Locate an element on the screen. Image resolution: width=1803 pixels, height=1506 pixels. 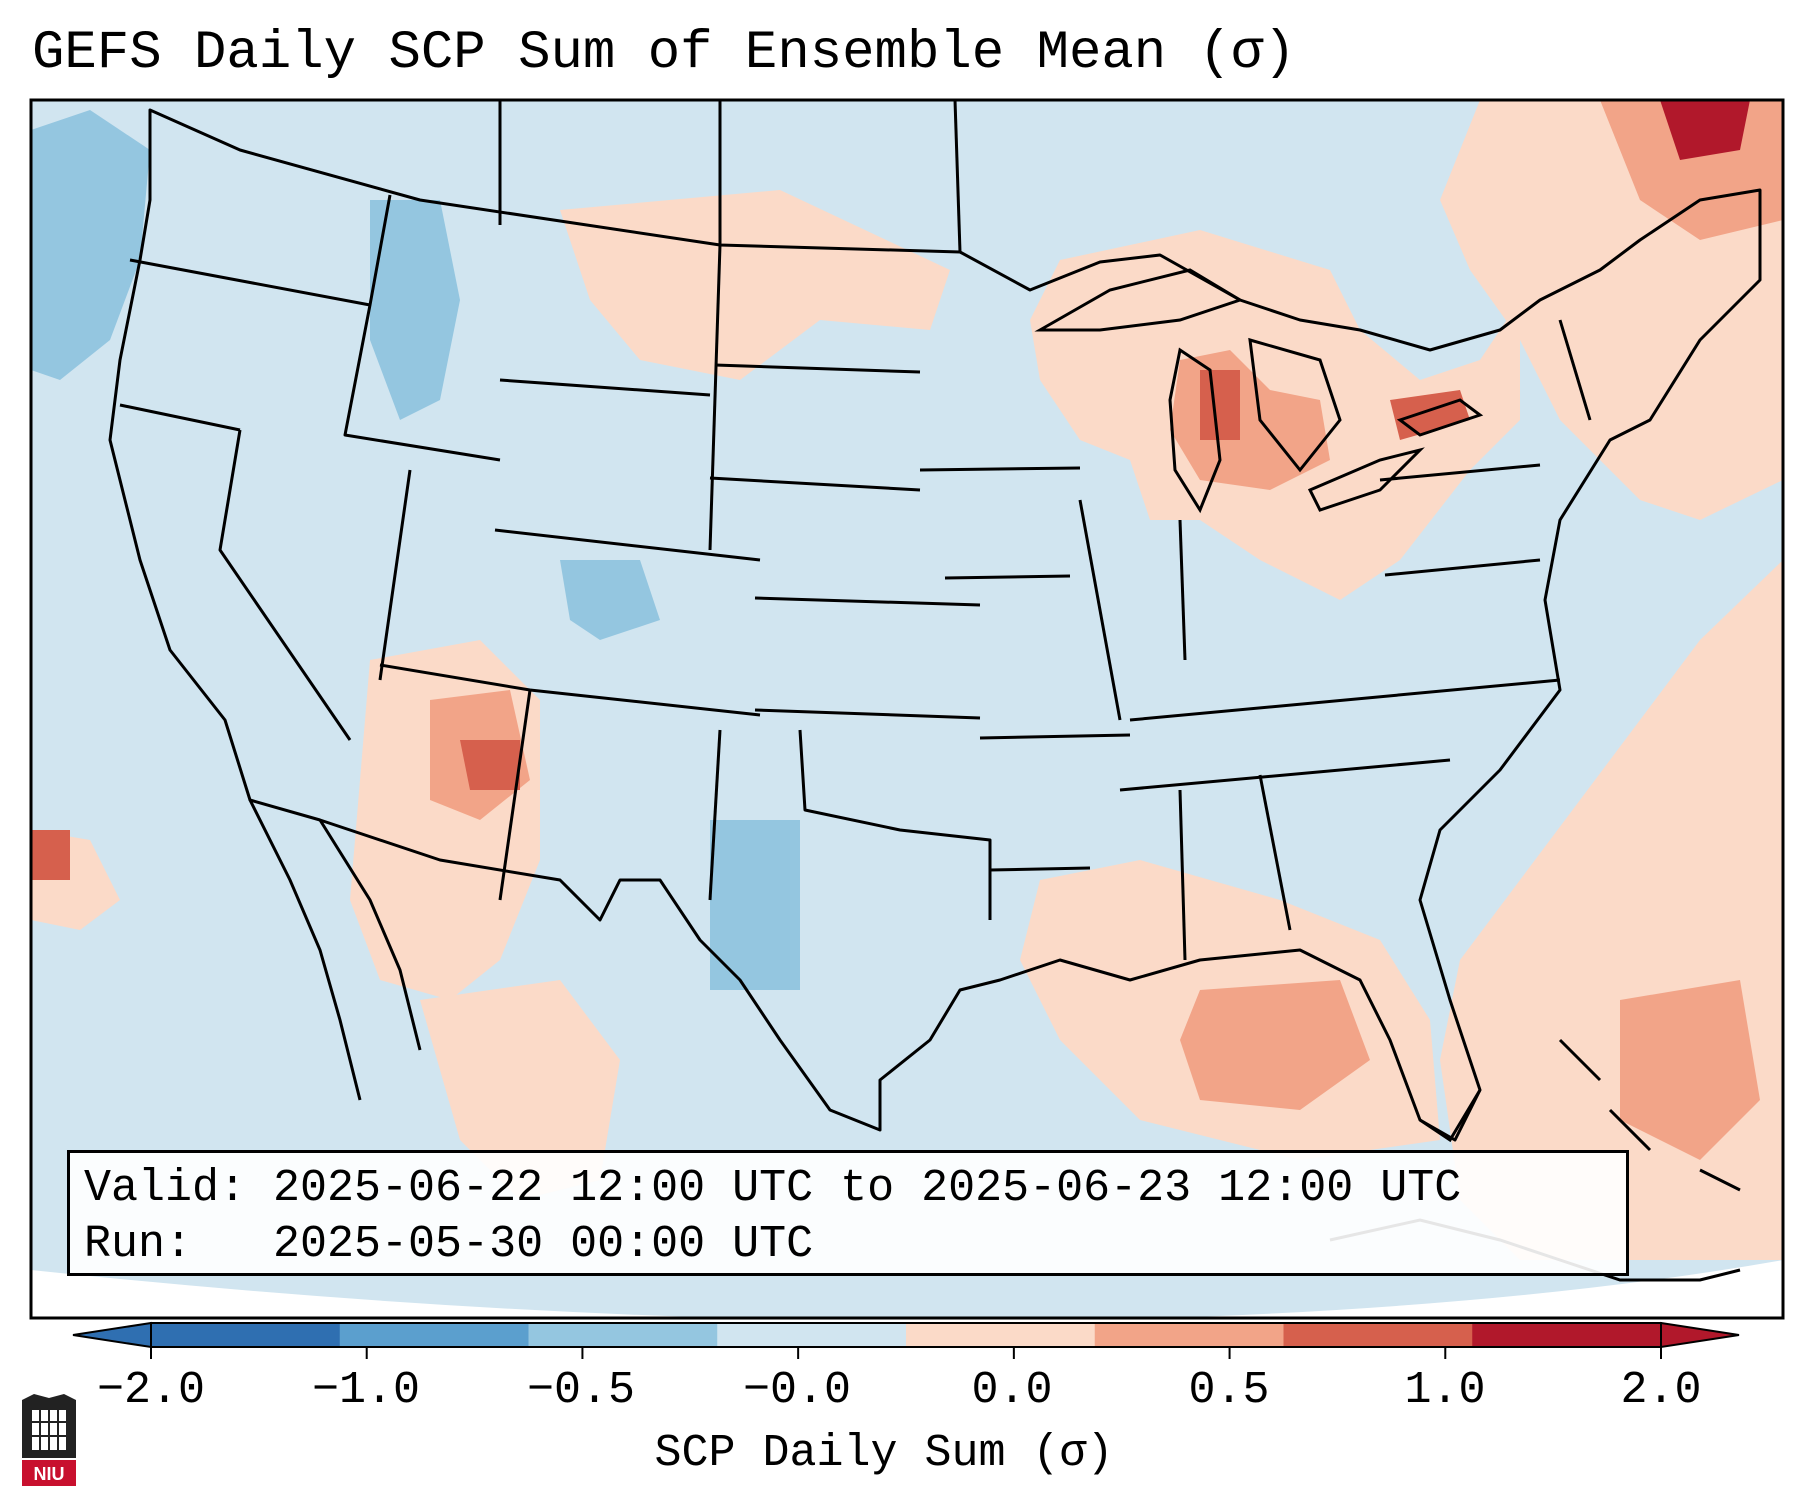
baja-peninsula is located at coordinates (305, 950).